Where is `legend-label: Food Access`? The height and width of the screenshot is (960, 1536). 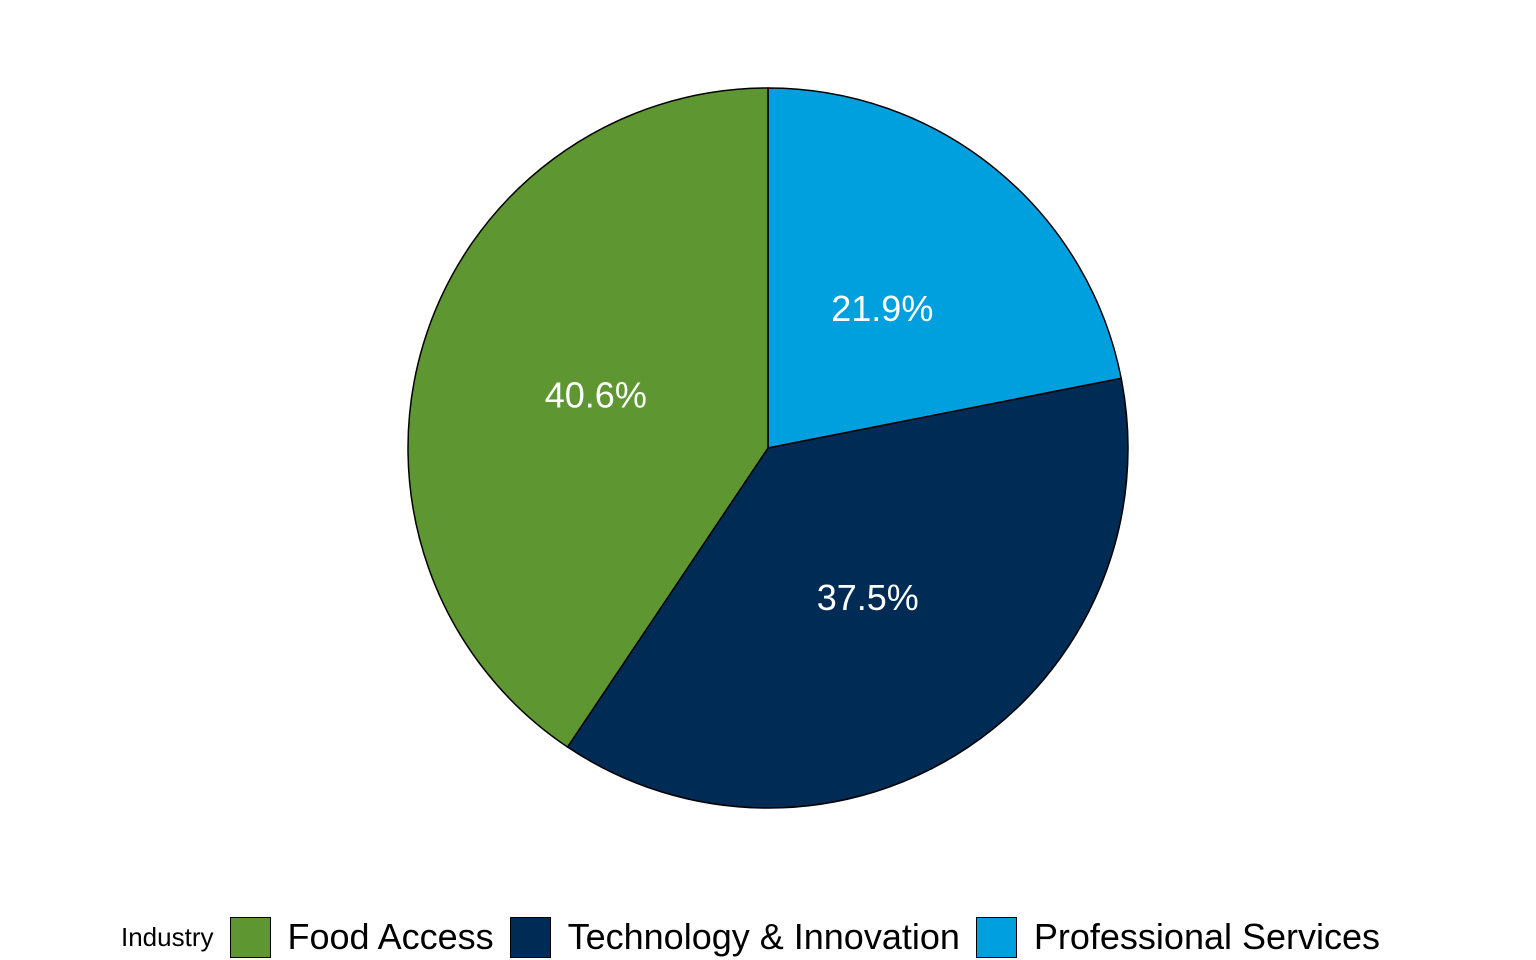
legend-label: Food Access is located at coordinates (390, 936).